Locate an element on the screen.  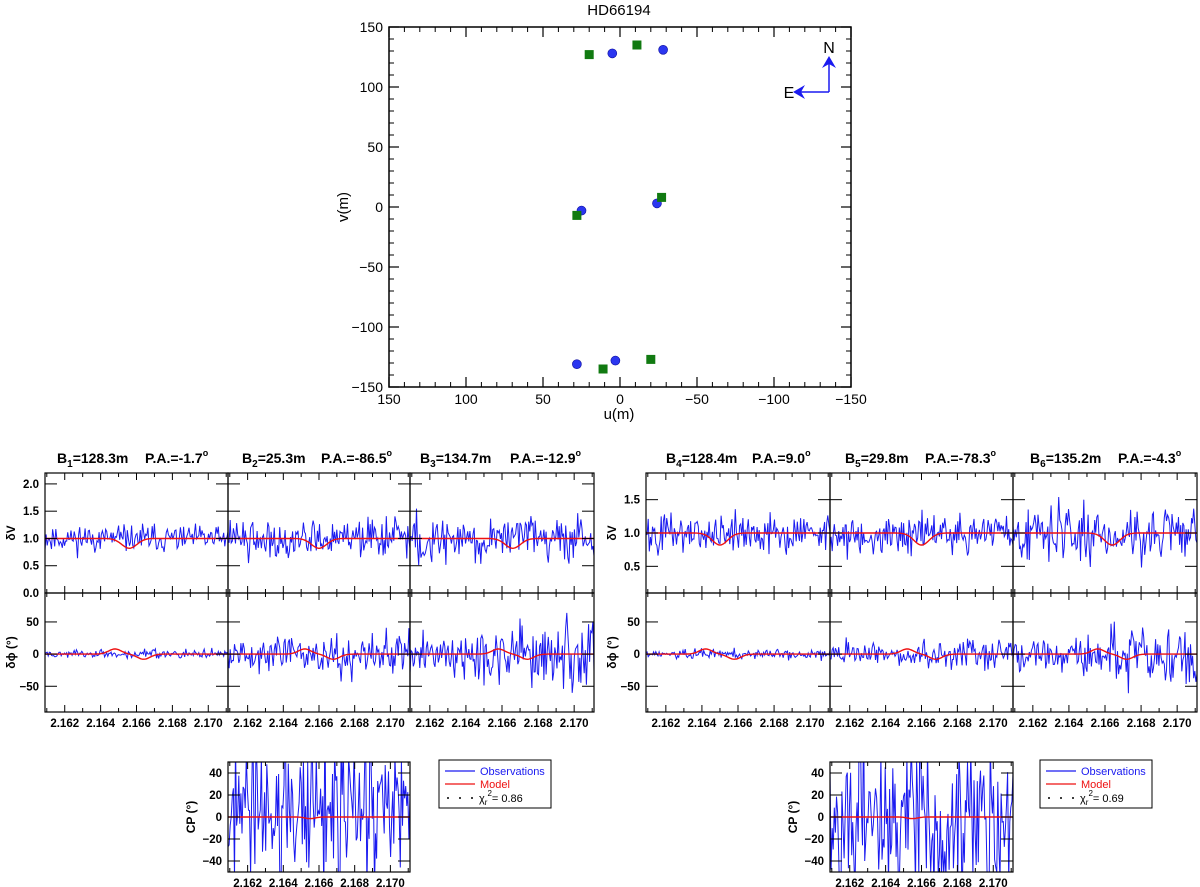
uv-y-tick-label: −50 is located at coordinates (371, 267).